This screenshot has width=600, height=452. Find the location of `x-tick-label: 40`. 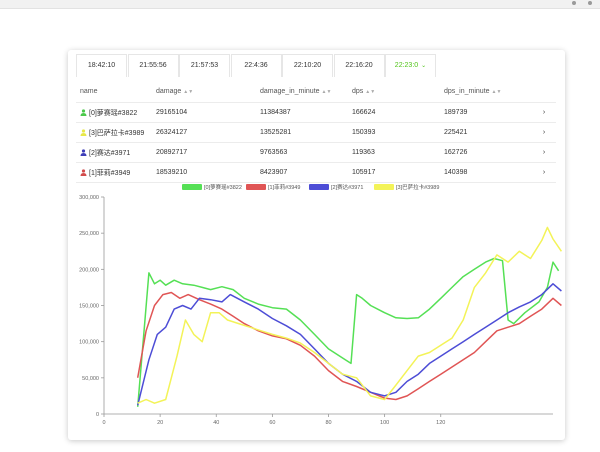

x-tick-label: 40 is located at coordinates (216, 423).